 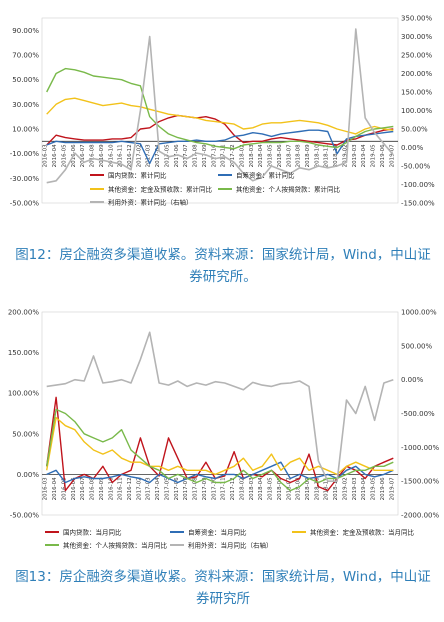 I want to click on x-tick-label: 2018-04, so click(x=261, y=155).